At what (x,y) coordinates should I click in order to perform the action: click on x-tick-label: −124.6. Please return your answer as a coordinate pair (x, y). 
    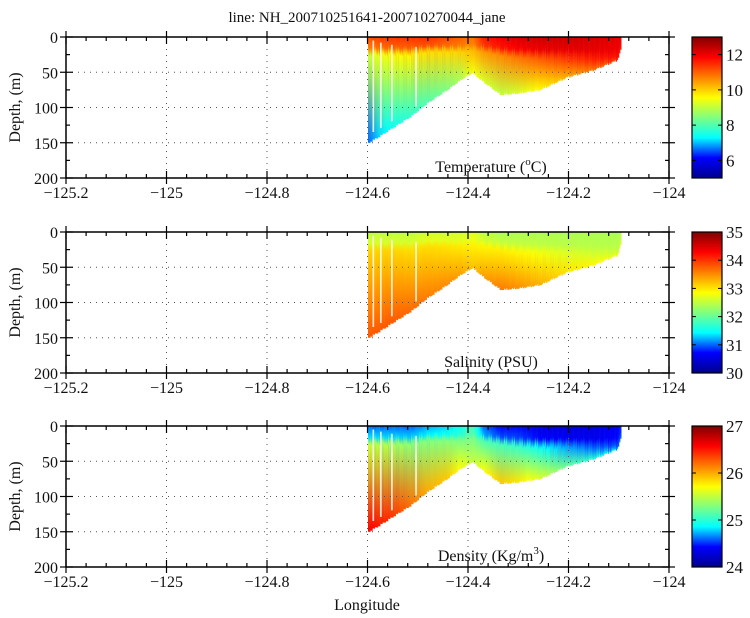
    Looking at the image, I should click on (367, 193).